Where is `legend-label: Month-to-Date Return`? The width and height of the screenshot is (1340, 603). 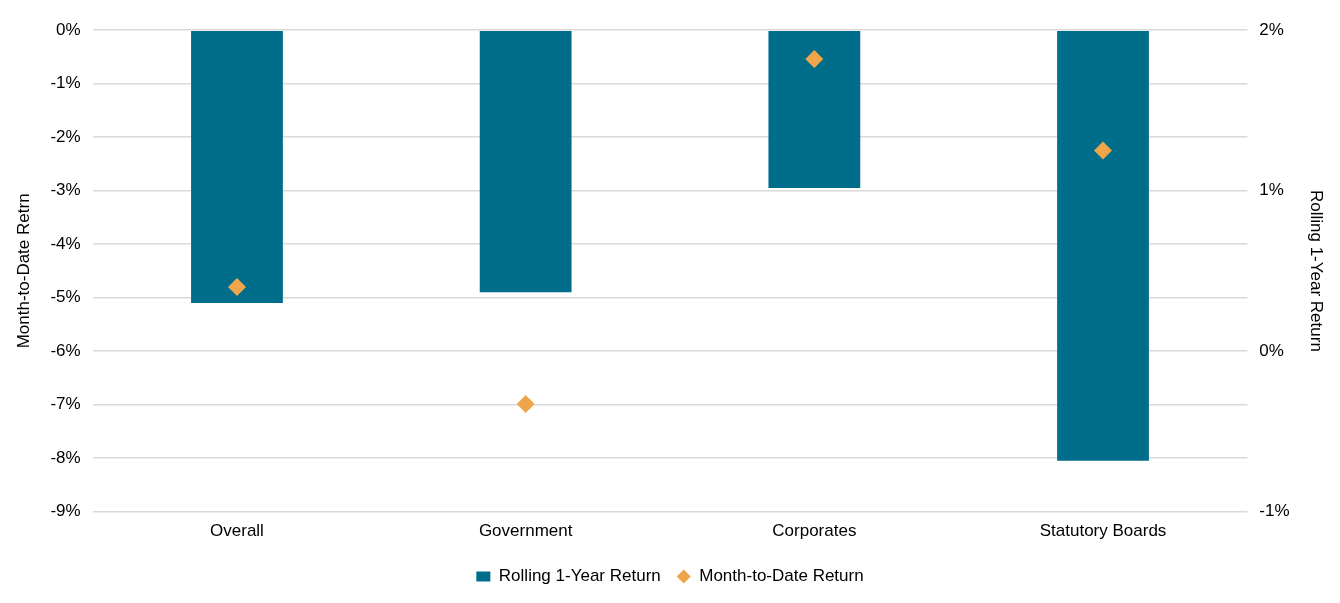
legend-label: Month-to-Date Return is located at coordinates (781, 576).